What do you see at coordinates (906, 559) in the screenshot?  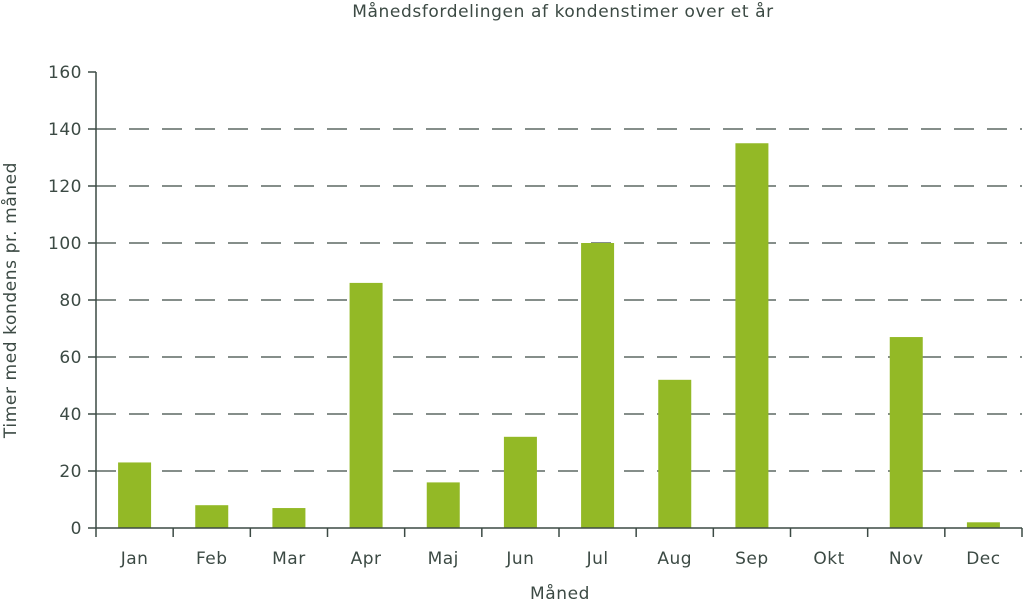 I see `x-tick-label: Nov` at bounding box center [906, 559].